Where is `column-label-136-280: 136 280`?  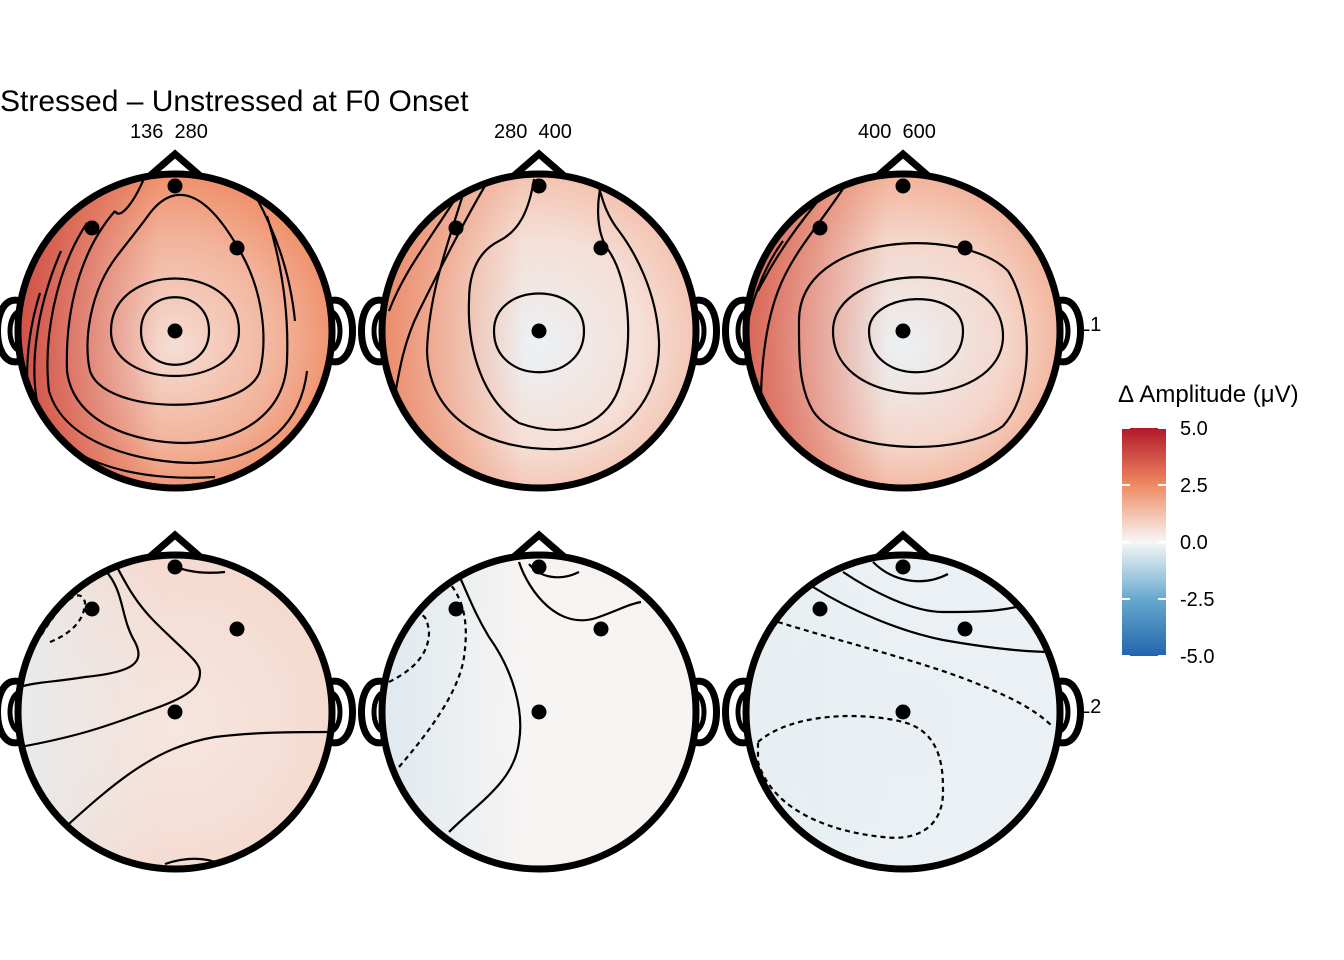
column-label-136-280: 136 280 is located at coordinates (169, 132).